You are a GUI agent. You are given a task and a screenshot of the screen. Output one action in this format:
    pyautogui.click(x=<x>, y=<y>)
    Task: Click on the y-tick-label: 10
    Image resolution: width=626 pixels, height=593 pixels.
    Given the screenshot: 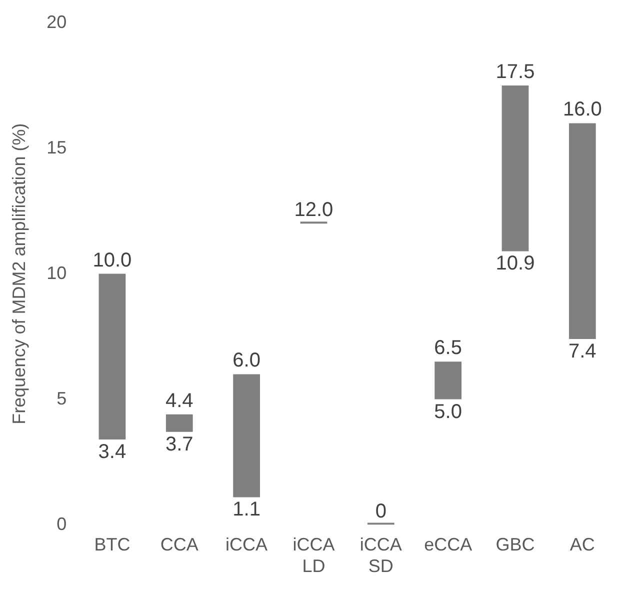 What is the action you would take?
    pyautogui.click(x=56, y=272)
    